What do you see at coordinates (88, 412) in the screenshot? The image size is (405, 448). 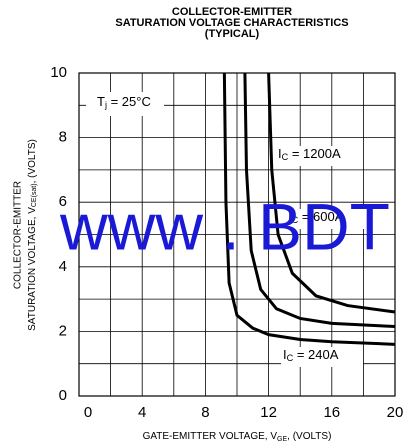 I see `x-tick-label: 0` at bounding box center [88, 412].